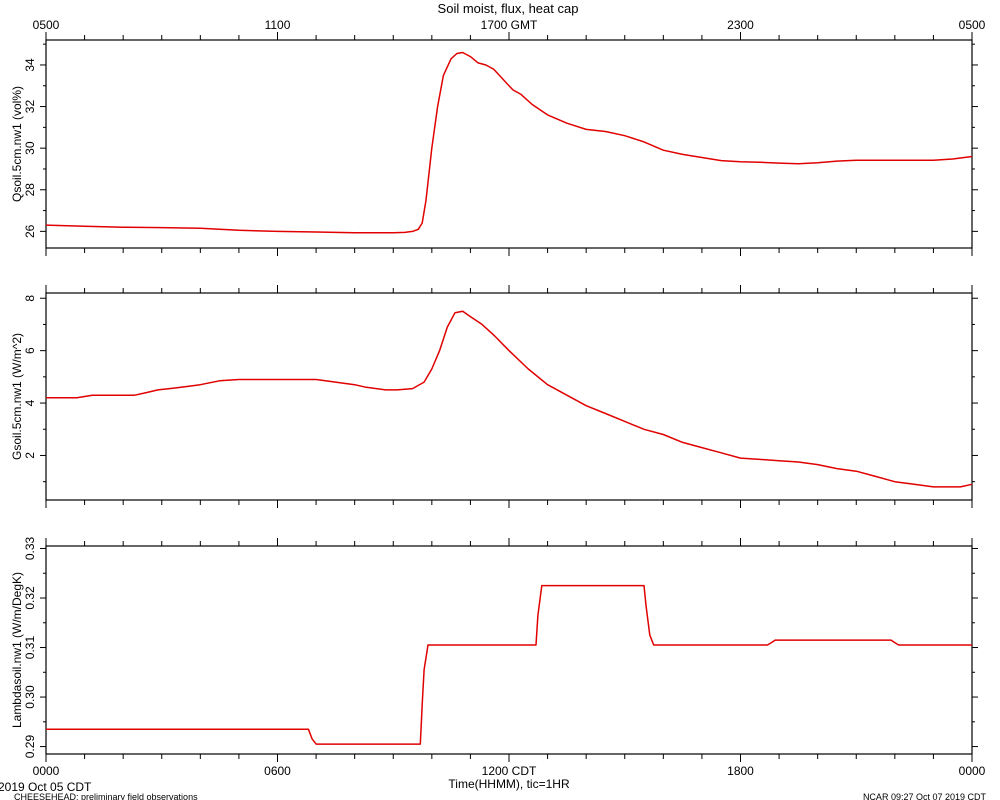 Image resolution: width=1000 pixels, height=800 pixels. I want to click on y-tick-label: 6, so click(30, 350).